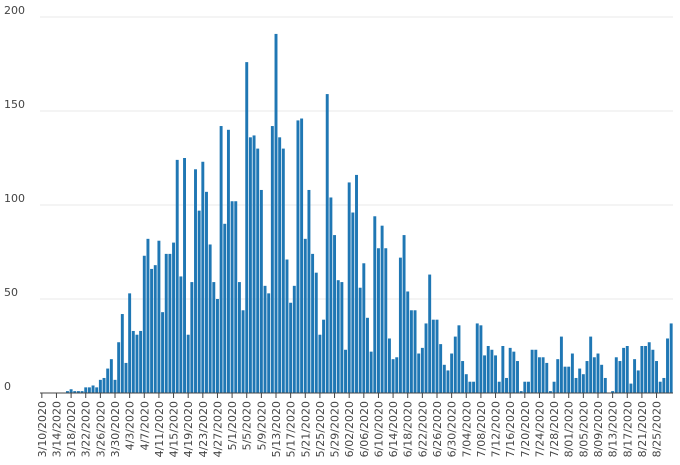  Describe the element at coordinates (174, 429) in the screenshot. I see `x-tick-label: 4/15/2020` at that location.